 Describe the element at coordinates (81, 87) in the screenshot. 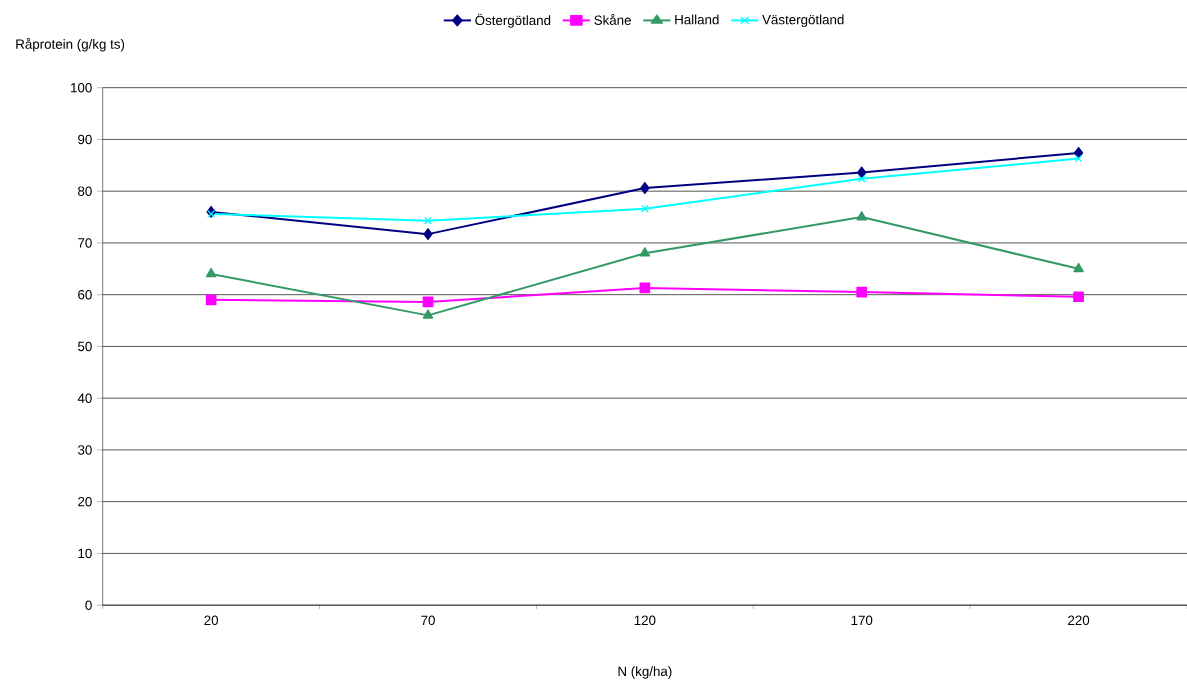

I see `y-tick-label: 100` at that location.